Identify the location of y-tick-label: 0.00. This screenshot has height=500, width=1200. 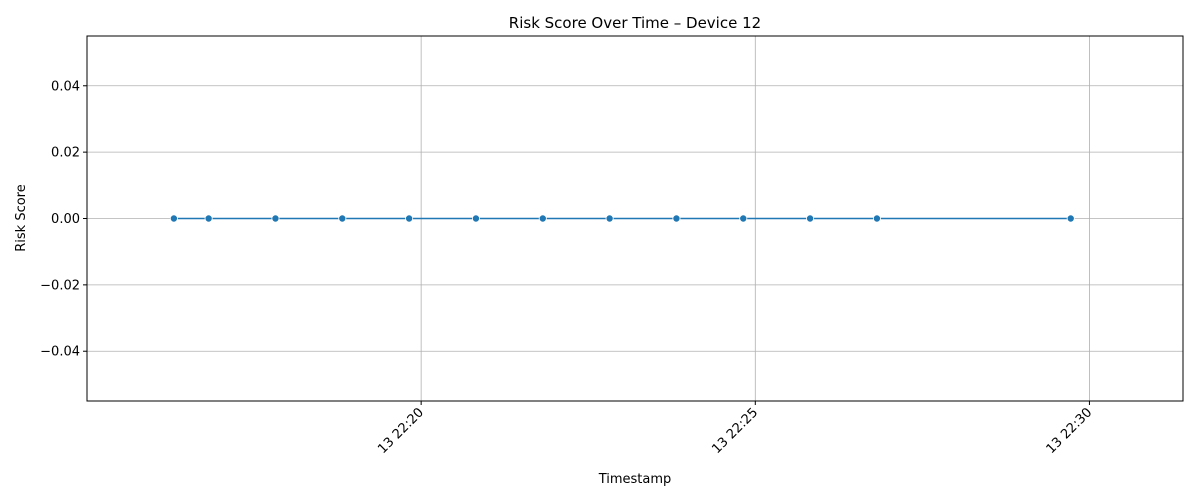
(65, 219).